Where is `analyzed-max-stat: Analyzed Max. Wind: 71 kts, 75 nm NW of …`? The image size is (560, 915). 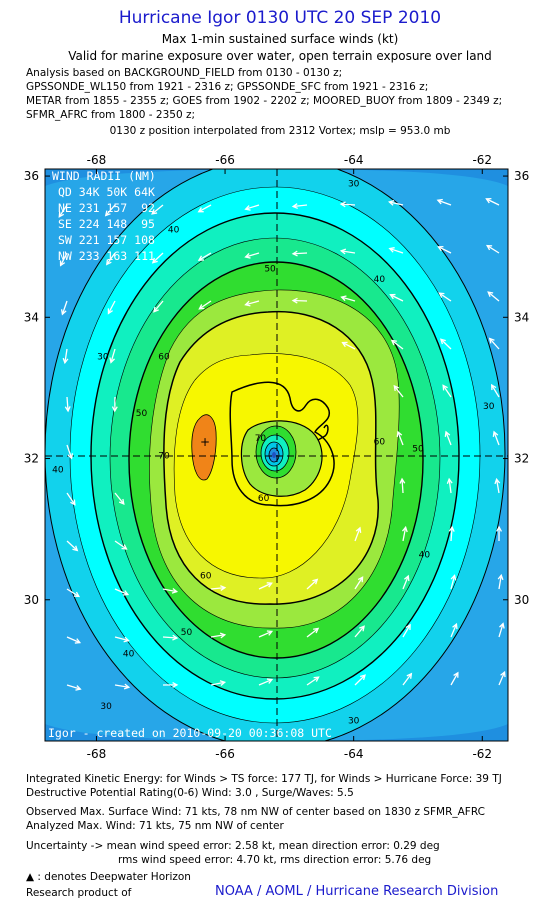 analyzed-max-stat: Analyzed Max. Wind: 71 kts, 75 nm NW of … is located at coordinates (155, 826).